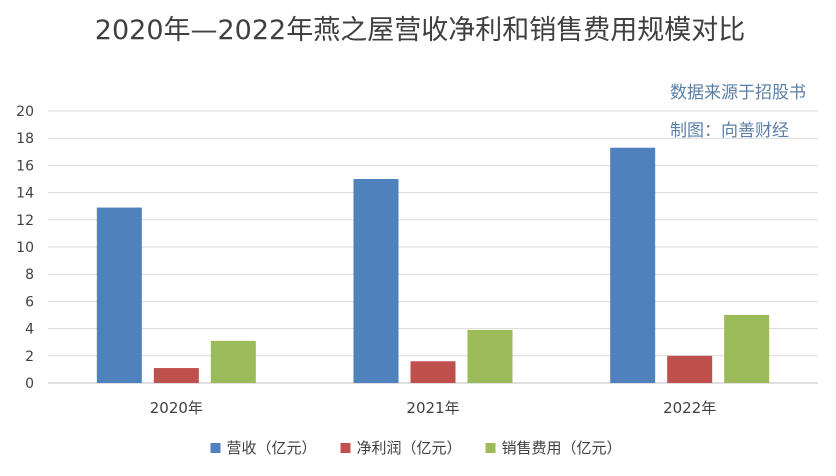 The image size is (836, 476). What do you see at coordinates (29, 330) in the screenshot?
I see `y-tick-label: 4` at bounding box center [29, 330].